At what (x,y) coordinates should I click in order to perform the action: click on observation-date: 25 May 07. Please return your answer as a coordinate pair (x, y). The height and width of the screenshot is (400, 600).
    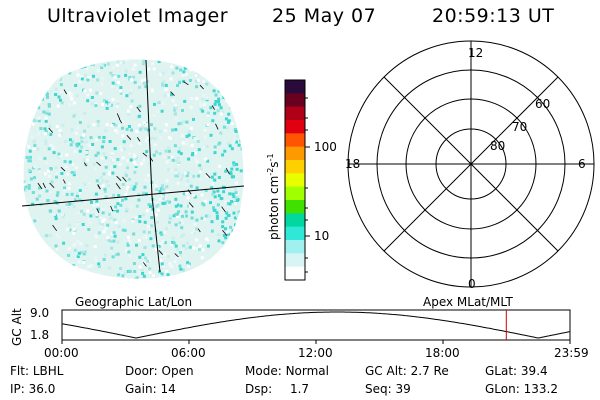
    Looking at the image, I should click on (324, 16).